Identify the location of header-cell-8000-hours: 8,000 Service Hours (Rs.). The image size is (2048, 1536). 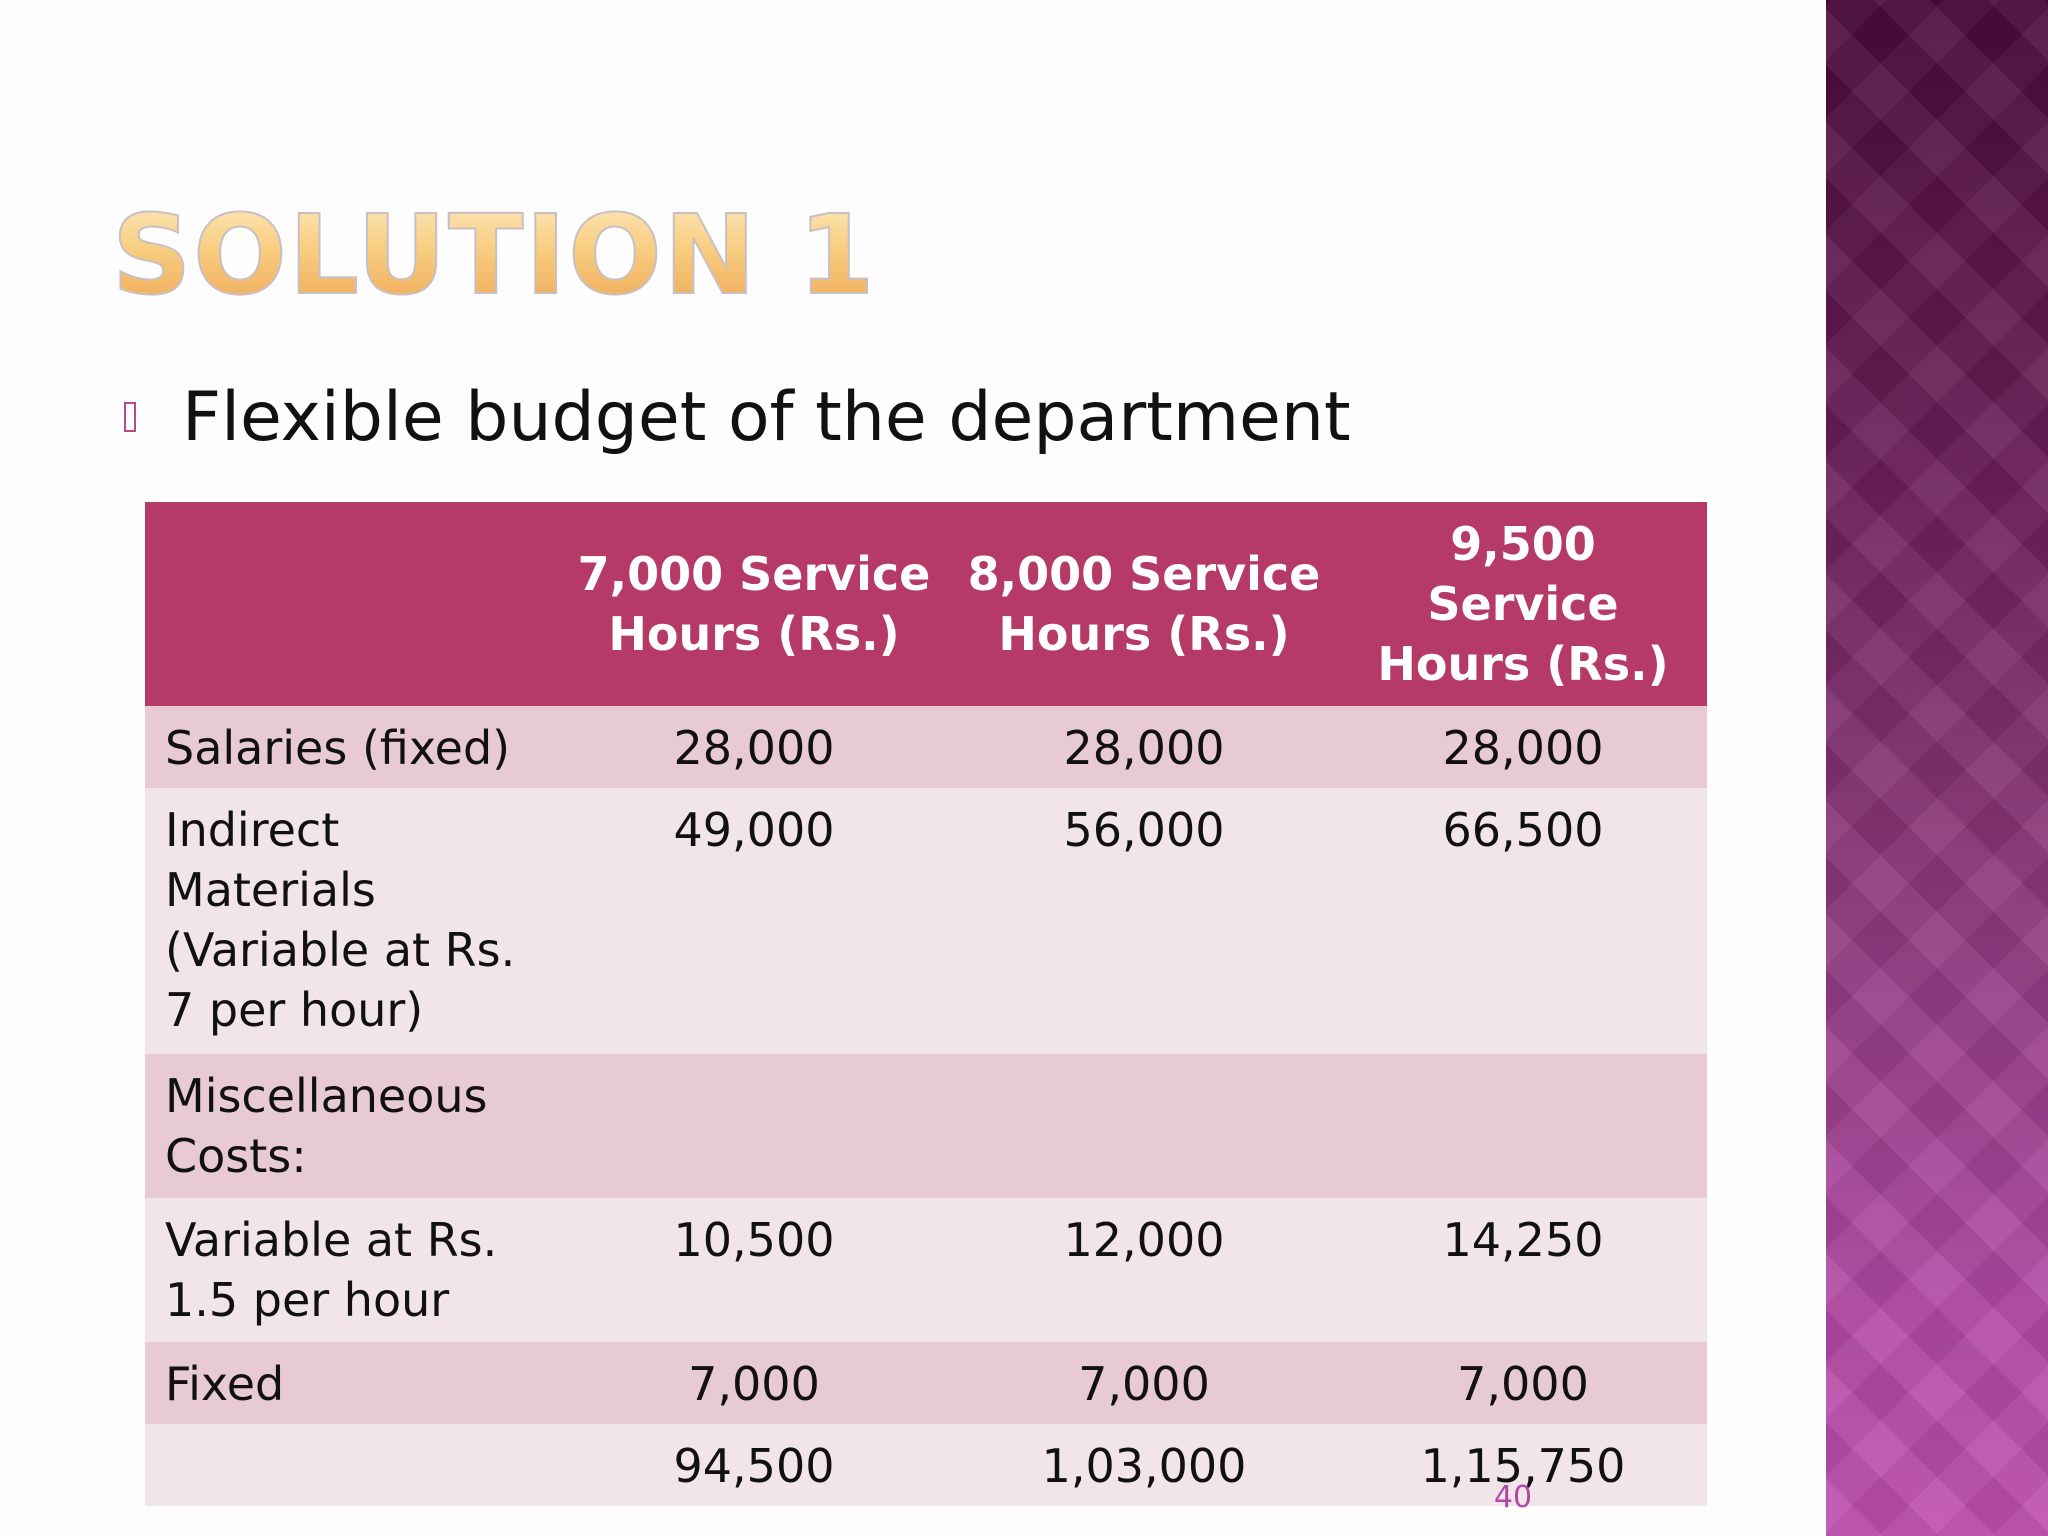
(1144, 604).